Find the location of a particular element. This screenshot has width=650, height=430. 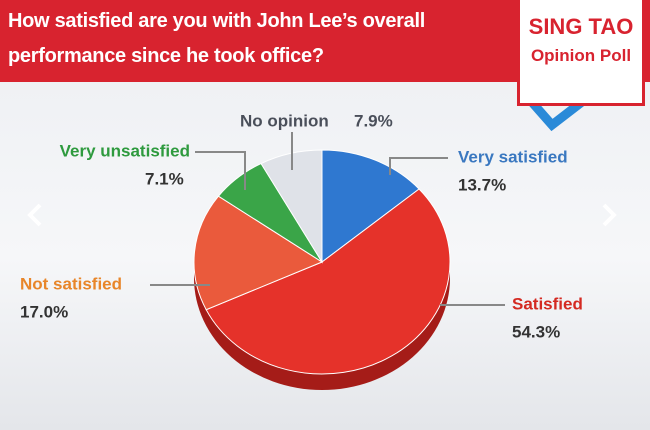

value-label: 54.3% is located at coordinates (536, 331).